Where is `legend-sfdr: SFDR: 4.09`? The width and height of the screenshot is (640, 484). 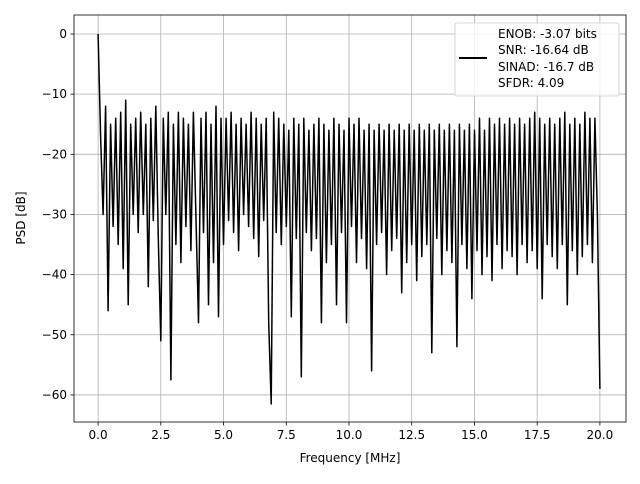
legend-sfdr: SFDR: 4.09 is located at coordinates (531, 83).